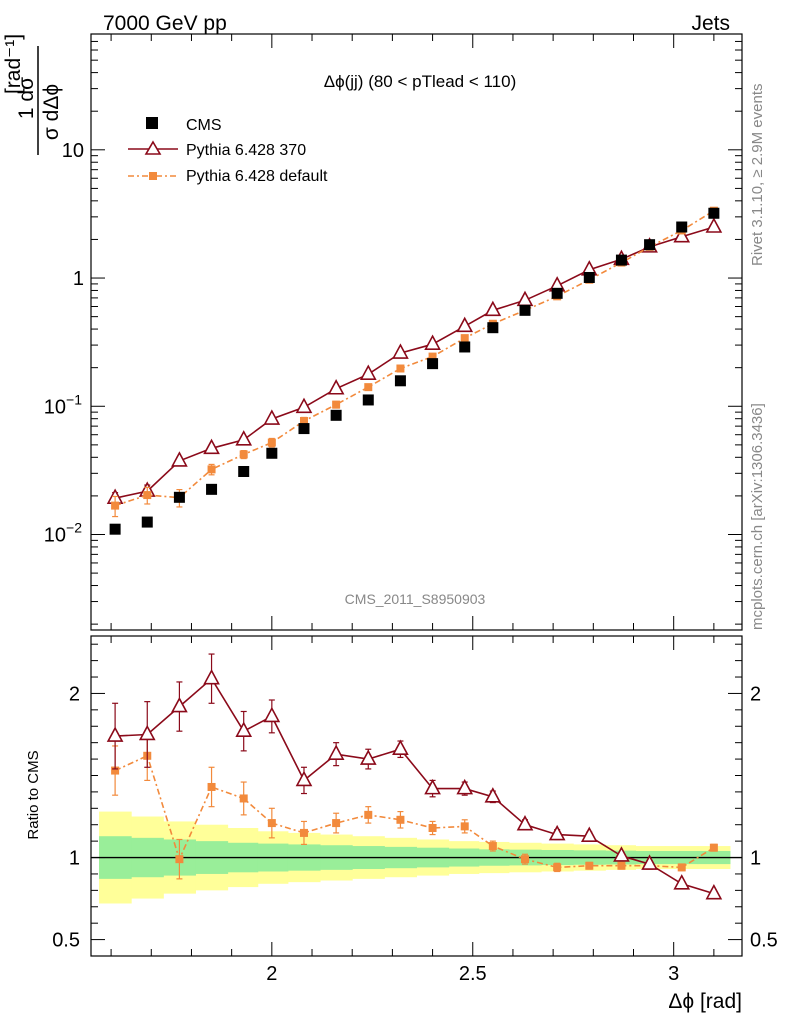  What do you see at coordinates (153, 176) in the screenshot?
I see `legend-marker-pdef` at bounding box center [153, 176].